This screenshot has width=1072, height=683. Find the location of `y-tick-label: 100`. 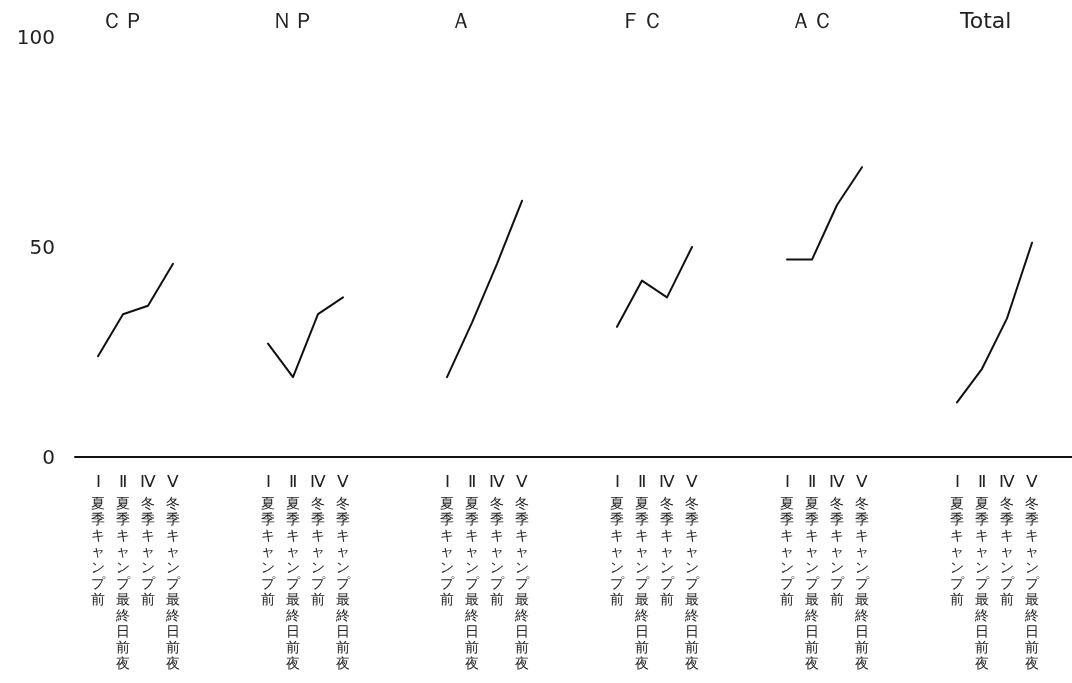

y-tick-label: 100 is located at coordinates (35, 37).